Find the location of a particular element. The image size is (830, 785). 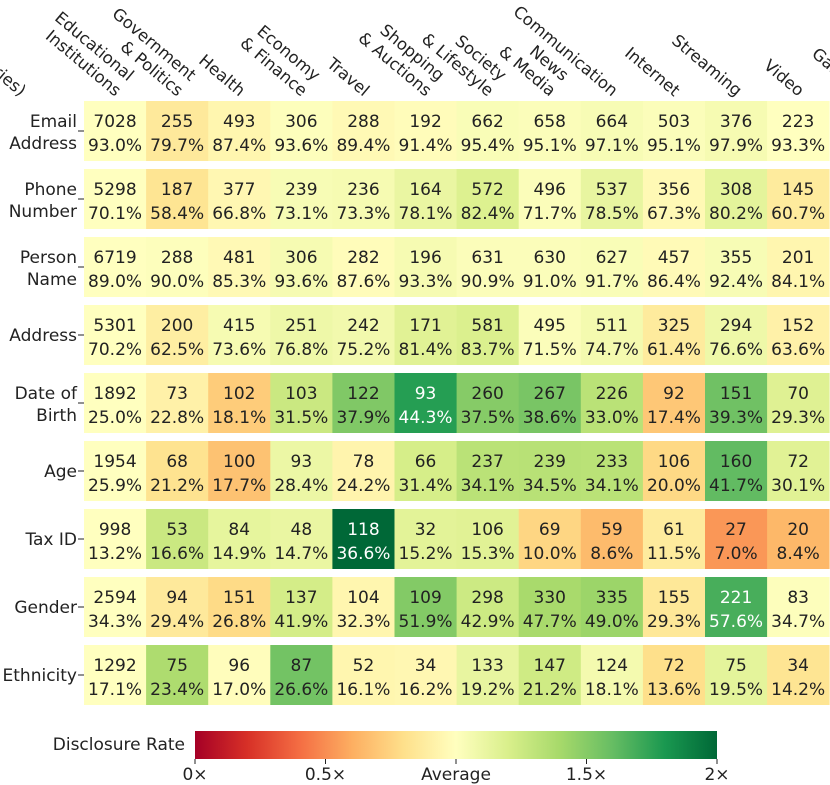

cell-count: 481 is located at coordinates (239, 258).